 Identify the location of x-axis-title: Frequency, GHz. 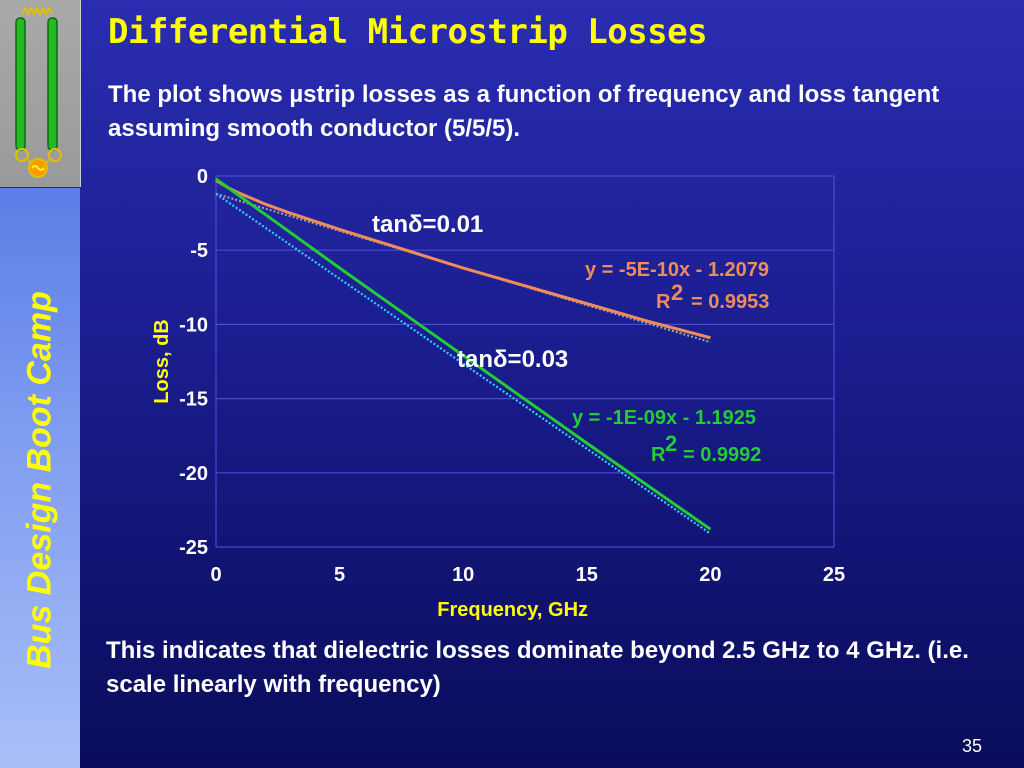
(512, 610).